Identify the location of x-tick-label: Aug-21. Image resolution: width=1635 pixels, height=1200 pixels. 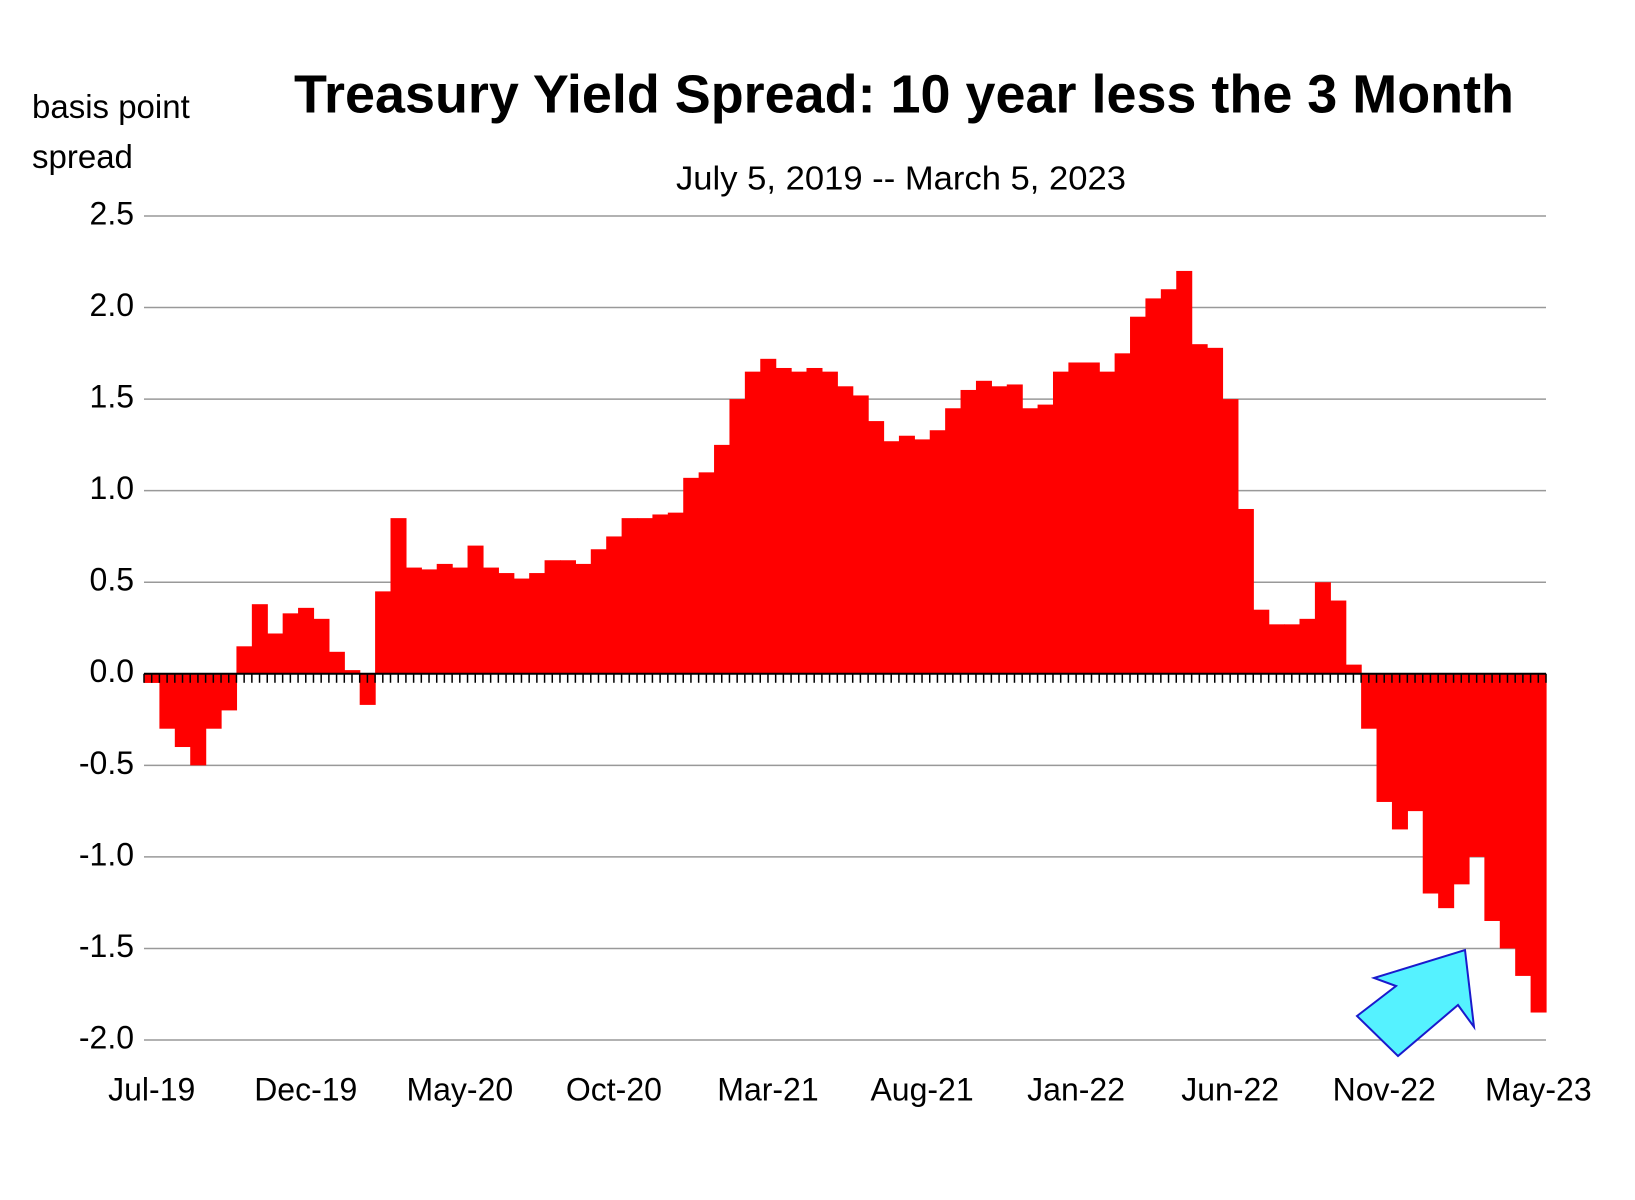
(921, 1089).